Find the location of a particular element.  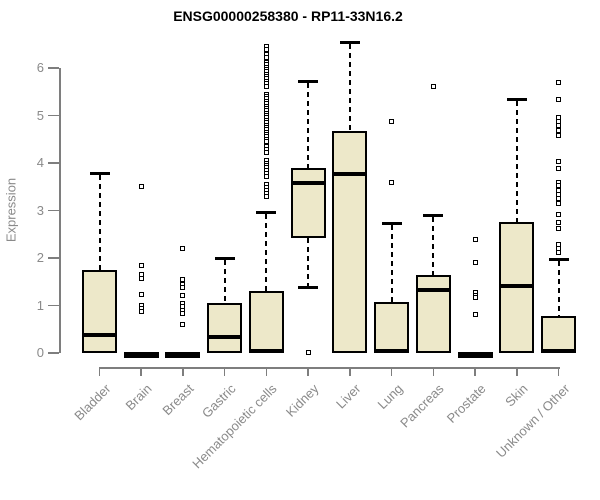

y-tick-label: 2 is located at coordinates (40, 257).